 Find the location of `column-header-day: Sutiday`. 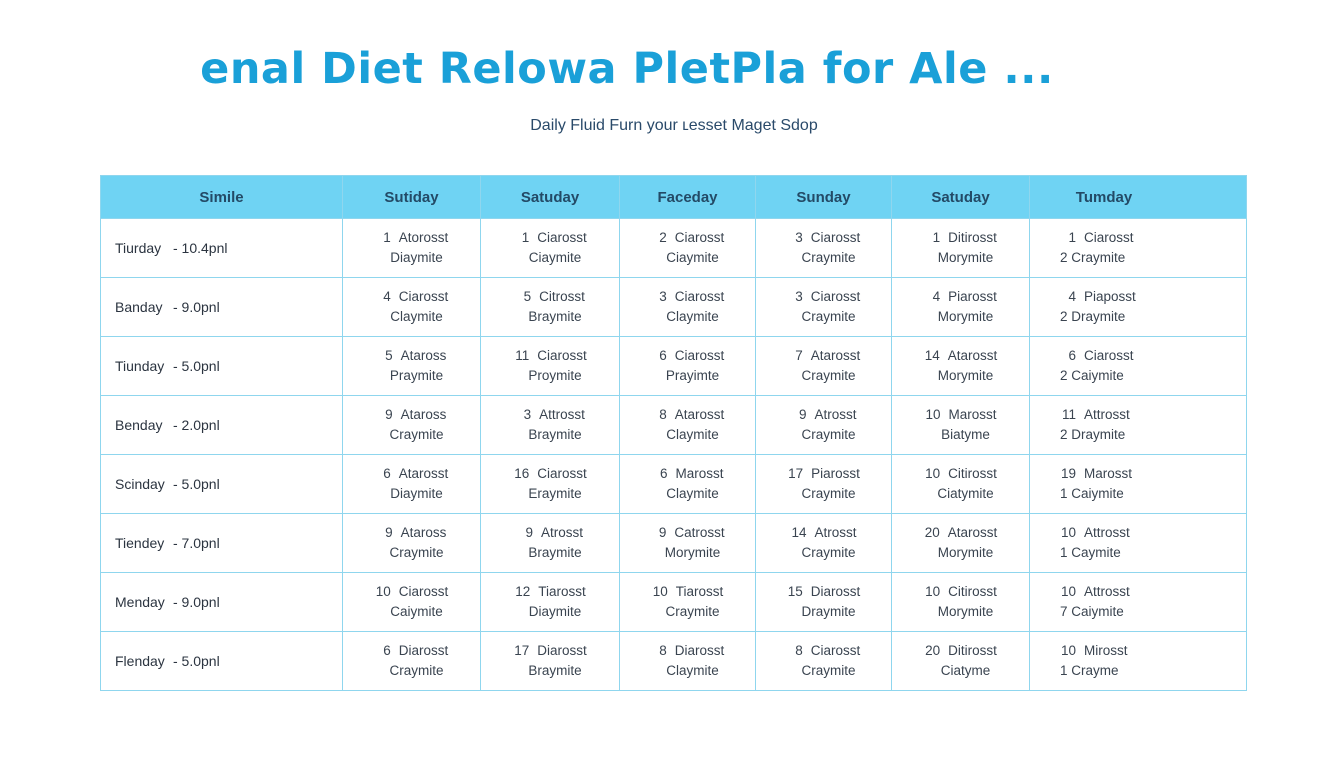

column-header-day: Sutiday is located at coordinates (411, 197).